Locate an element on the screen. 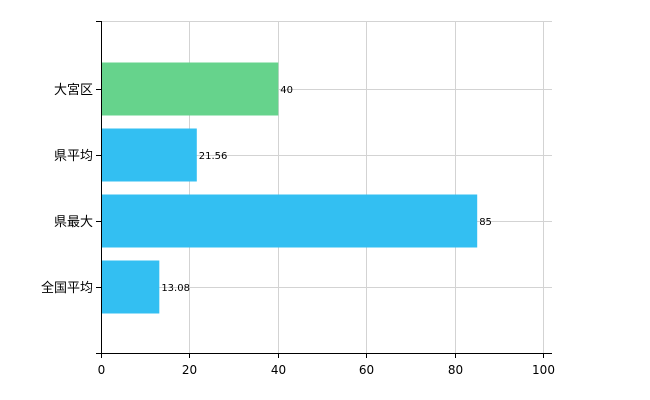  bar-value-label: 85 is located at coordinates (485, 222).